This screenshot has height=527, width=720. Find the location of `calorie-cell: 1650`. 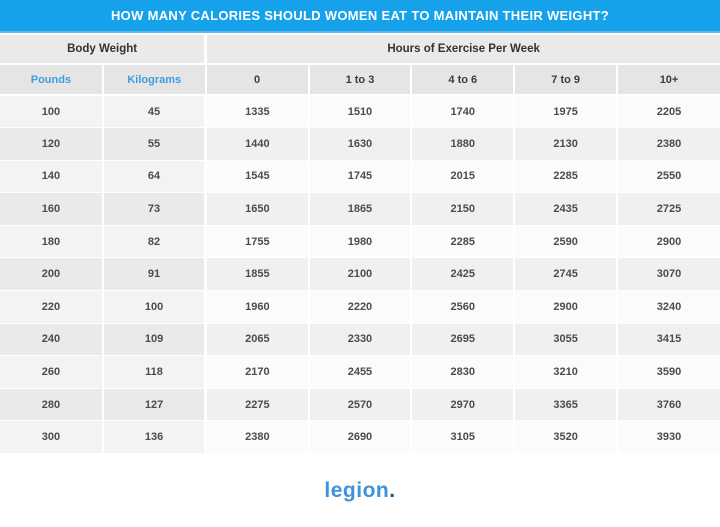

calorie-cell: 1650 is located at coordinates (257, 209).